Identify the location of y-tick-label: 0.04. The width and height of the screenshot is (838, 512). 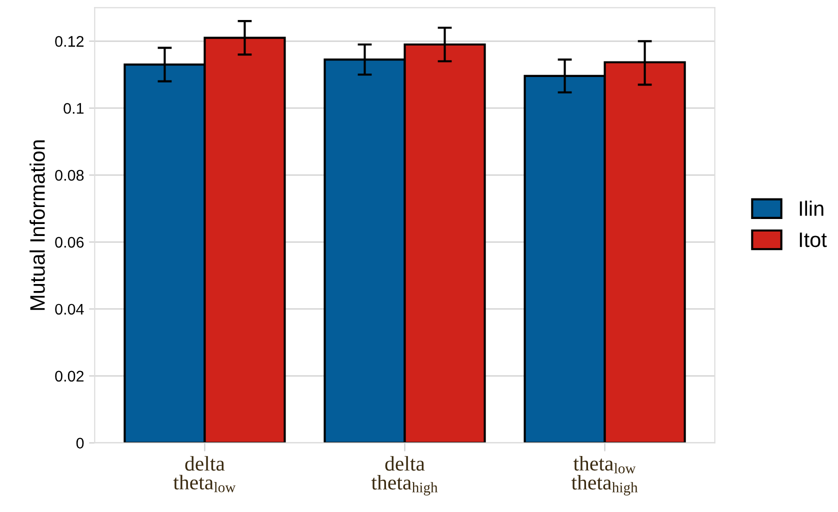
(69, 309).